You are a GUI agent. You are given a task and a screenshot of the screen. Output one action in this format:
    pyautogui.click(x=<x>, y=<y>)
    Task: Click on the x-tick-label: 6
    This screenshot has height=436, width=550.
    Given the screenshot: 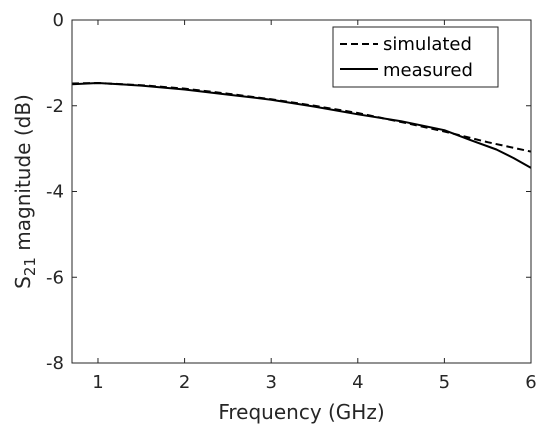 What is the action you would take?
    pyautogui.click(x=530, y=382)
    